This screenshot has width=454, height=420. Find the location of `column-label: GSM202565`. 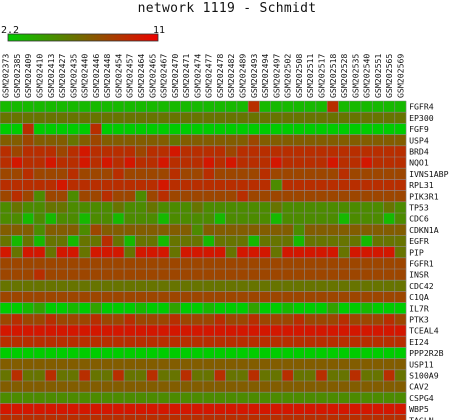

column-label: GSM202565 is located at coordinates (389, 76).